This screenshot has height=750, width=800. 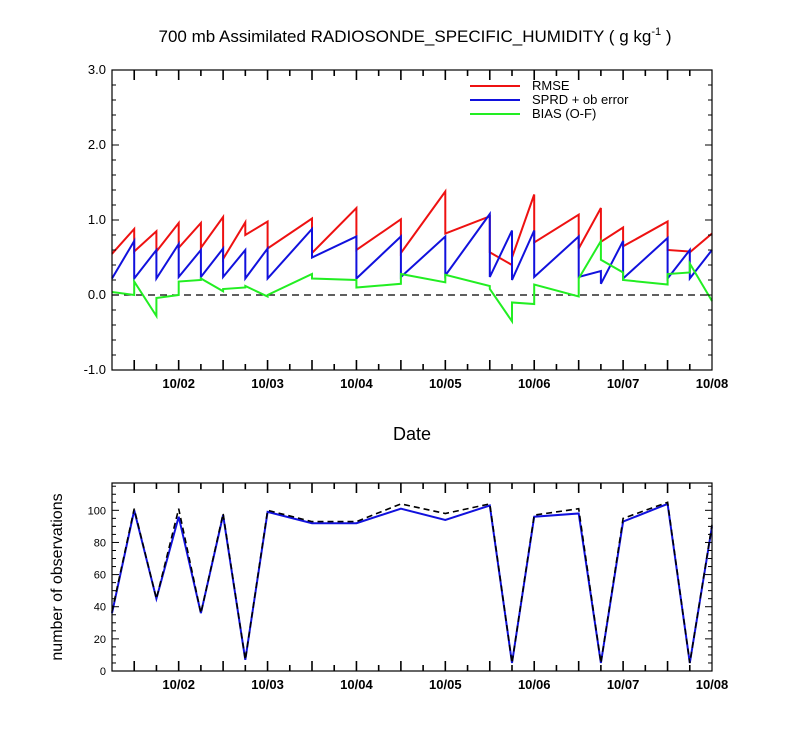 I want to click on series-line-bias-o-f, so click(x=412, y=281).